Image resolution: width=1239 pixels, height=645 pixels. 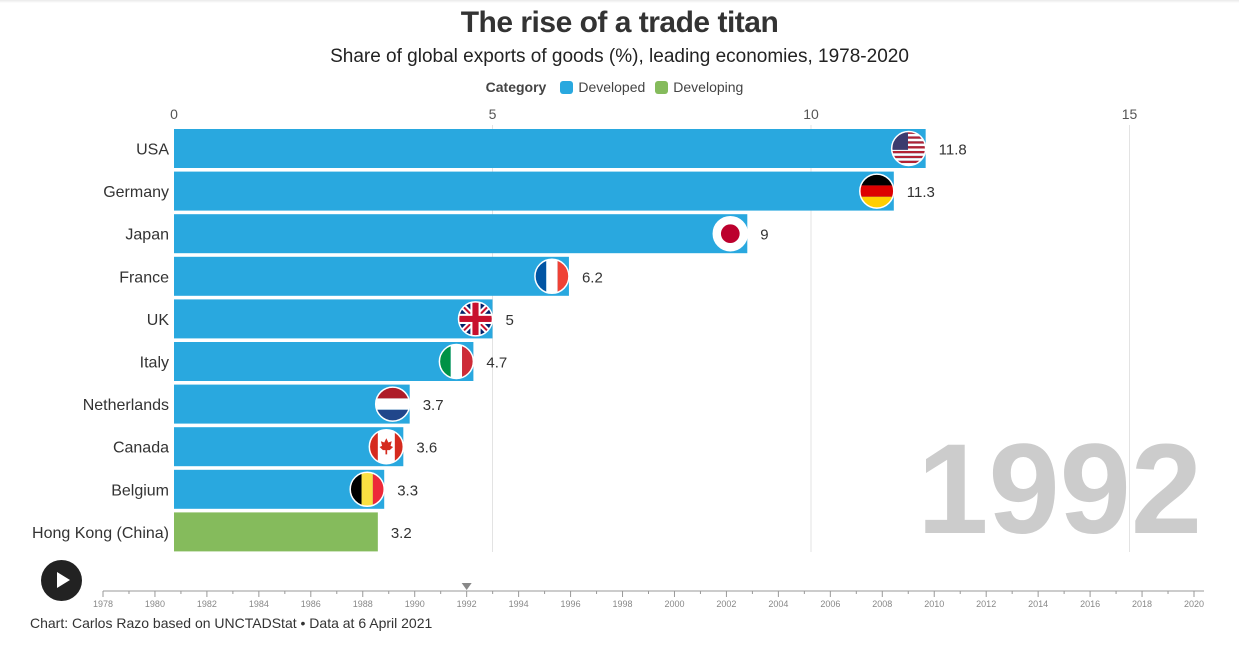 I want to click on legend-item-developing: Developing, so click(x=699, y=87).